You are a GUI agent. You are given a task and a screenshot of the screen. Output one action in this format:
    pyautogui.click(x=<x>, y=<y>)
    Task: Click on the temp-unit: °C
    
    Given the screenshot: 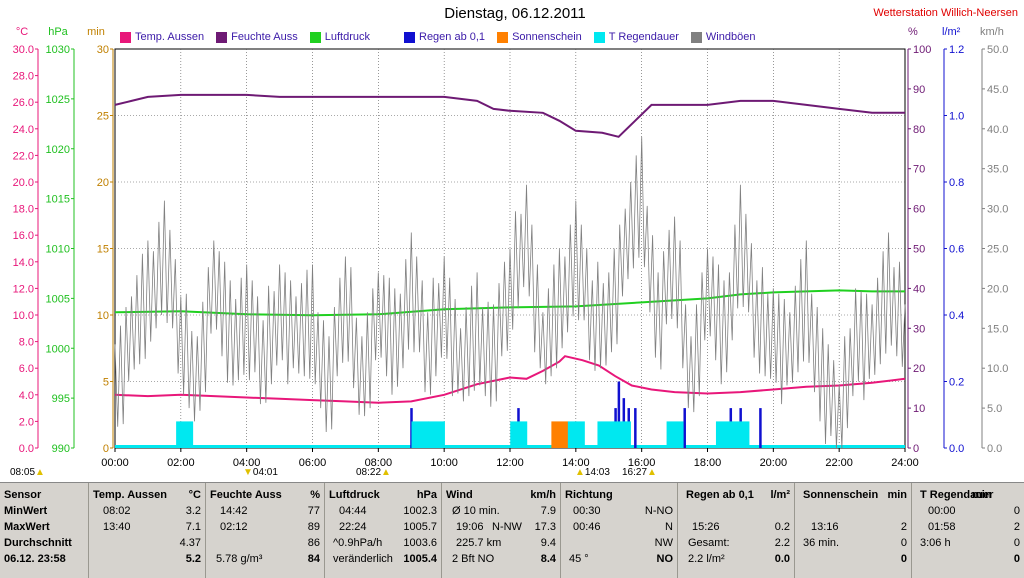 What is the action you would take?
    pyautogui.click(x=194, y=495)
    